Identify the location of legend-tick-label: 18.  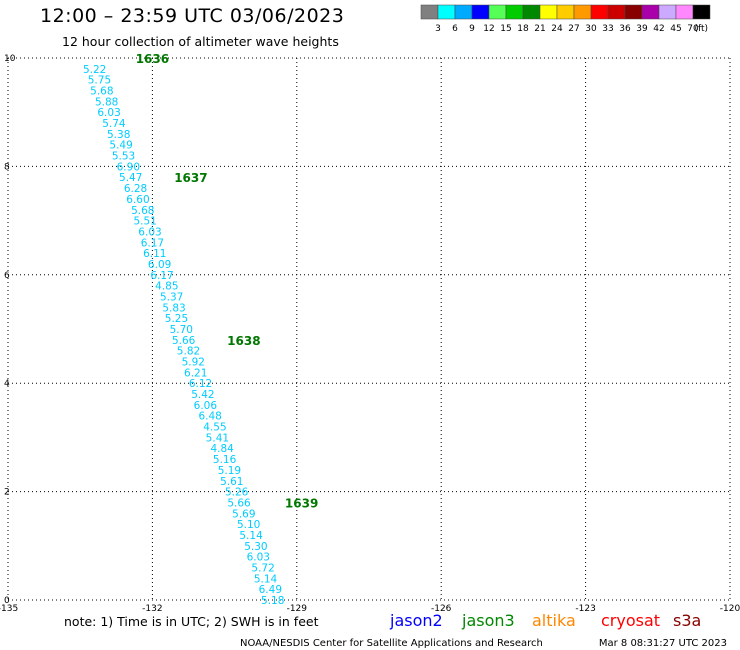
(523, 29).